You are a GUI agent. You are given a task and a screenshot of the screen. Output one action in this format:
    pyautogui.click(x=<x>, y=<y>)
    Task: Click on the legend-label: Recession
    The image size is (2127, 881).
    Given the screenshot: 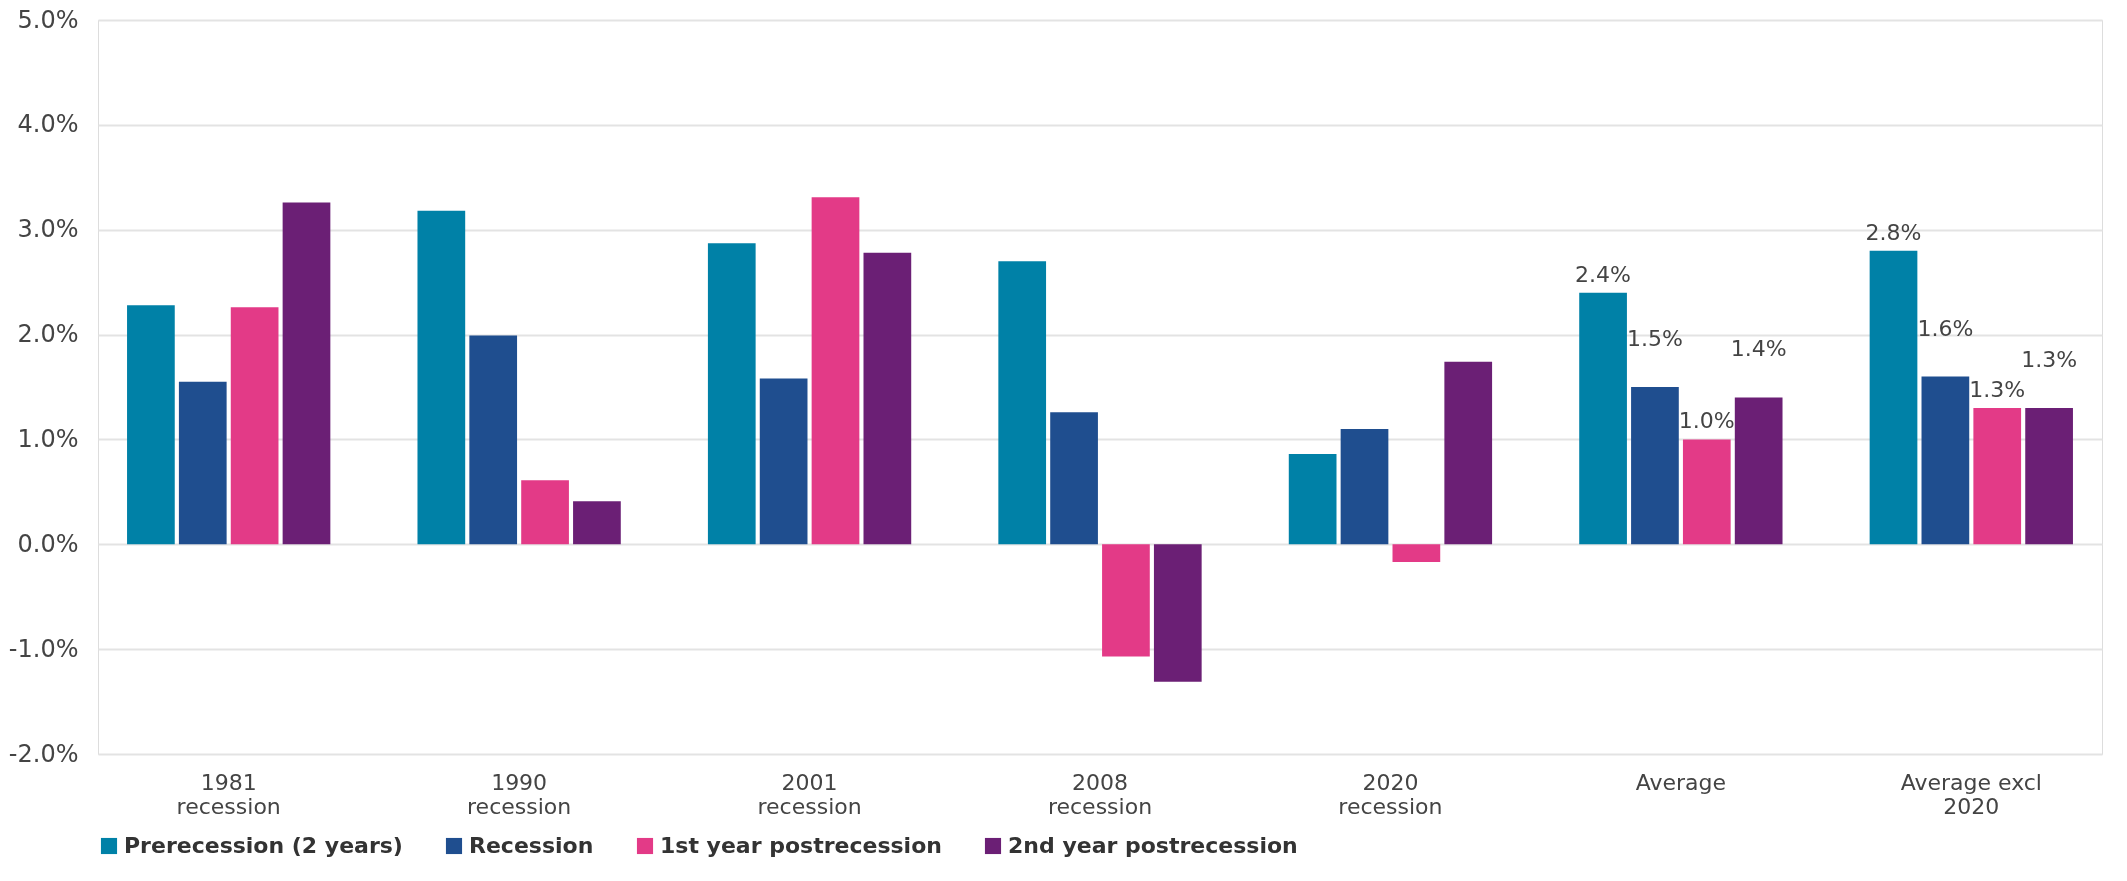 What is the action you would take?
    pyautogui.click(x=531, y=845)
    